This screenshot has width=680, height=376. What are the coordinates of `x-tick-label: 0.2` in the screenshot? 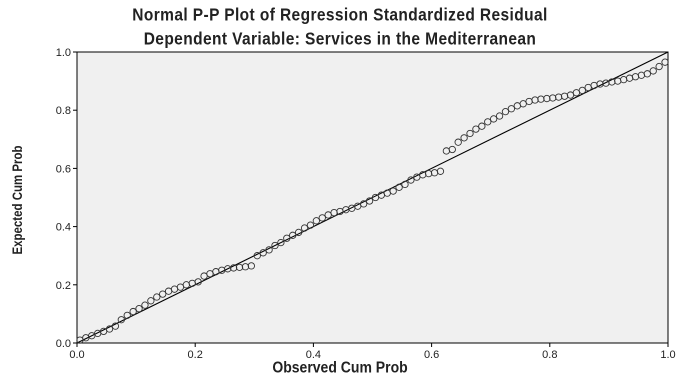 It's located at (195, 355).